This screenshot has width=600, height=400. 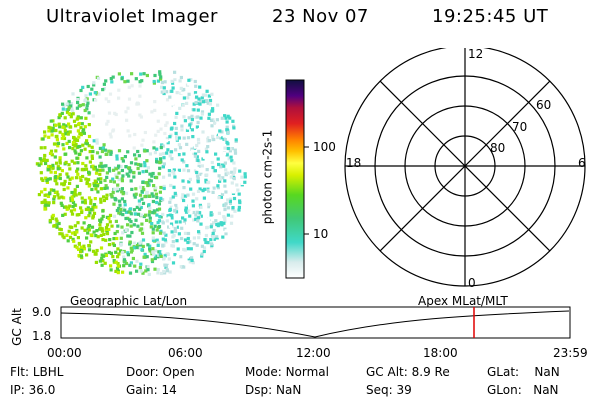 What do you see at coordinates (324, 147) in the screenshot?
I see `colorbar-tick-label-100: 100` at bounding box center [324, 147].